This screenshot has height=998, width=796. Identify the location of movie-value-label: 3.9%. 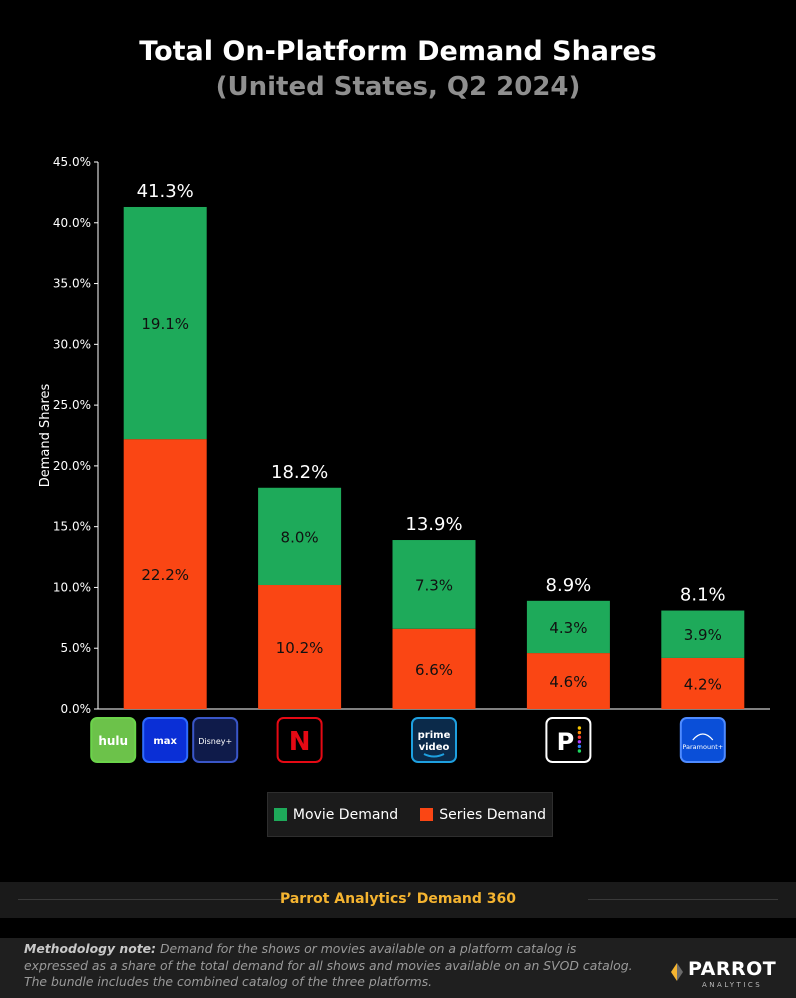
(703, 635).